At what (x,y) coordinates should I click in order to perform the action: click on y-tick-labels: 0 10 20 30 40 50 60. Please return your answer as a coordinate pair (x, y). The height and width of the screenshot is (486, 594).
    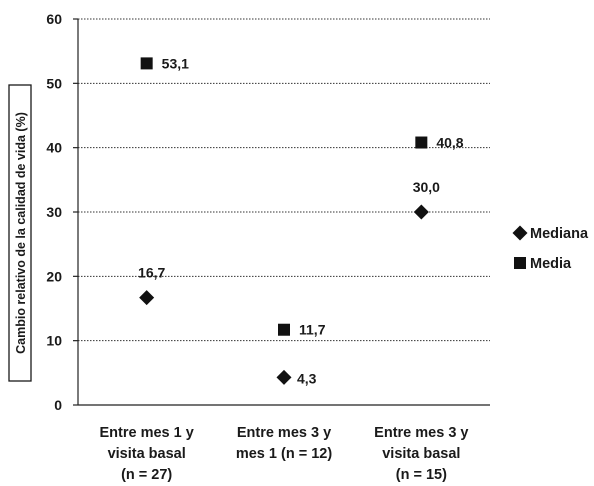
    Looking at the image, I should click on (54, 212).